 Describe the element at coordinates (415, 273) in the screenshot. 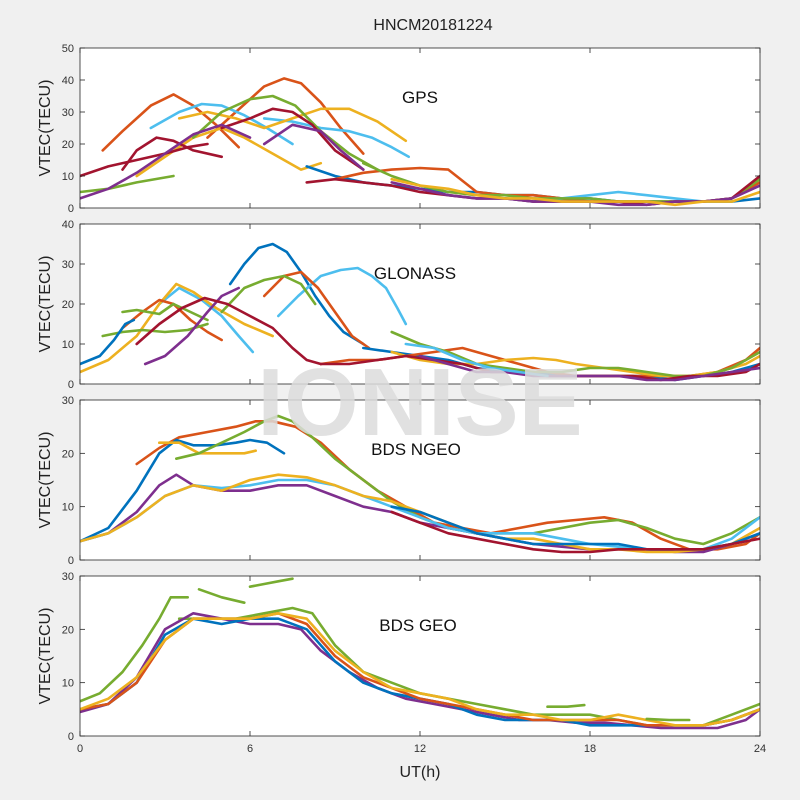

I see `panel-label: GLONASS` at that location.